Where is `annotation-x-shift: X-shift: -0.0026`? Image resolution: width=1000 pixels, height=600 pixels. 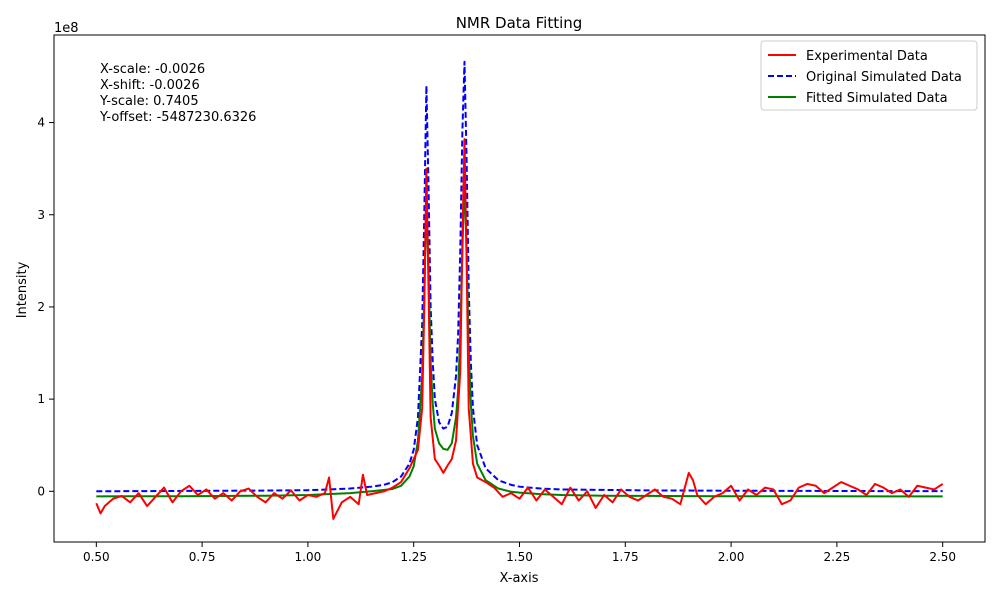
annotation-x-shift: X-shift: -0.0026 is located at coordinates (150, 85).